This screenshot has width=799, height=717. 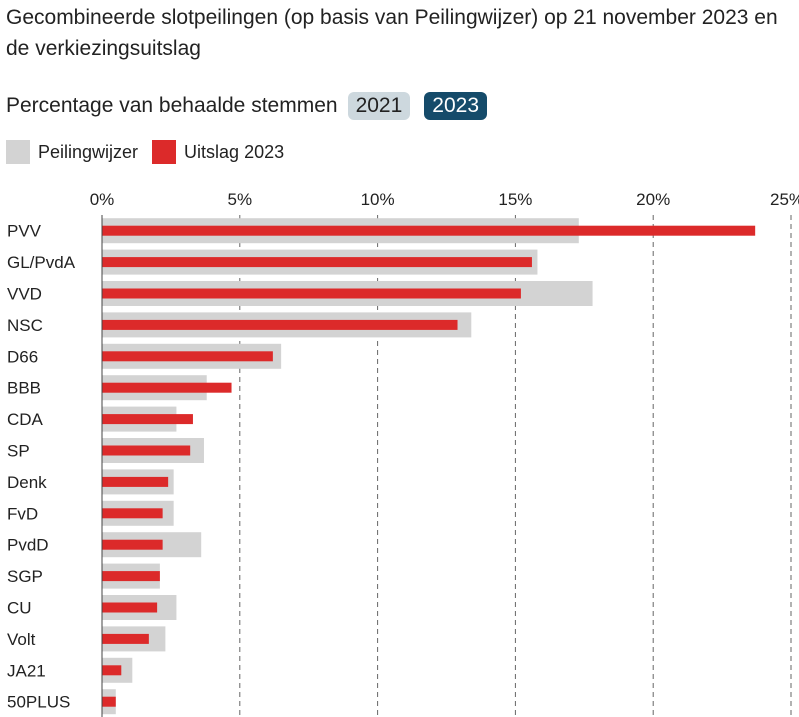 What do you see at coordinates (38, 702) in the screenshot?
I see `category-label: 50PLUS` at bounding box center [38, 702].